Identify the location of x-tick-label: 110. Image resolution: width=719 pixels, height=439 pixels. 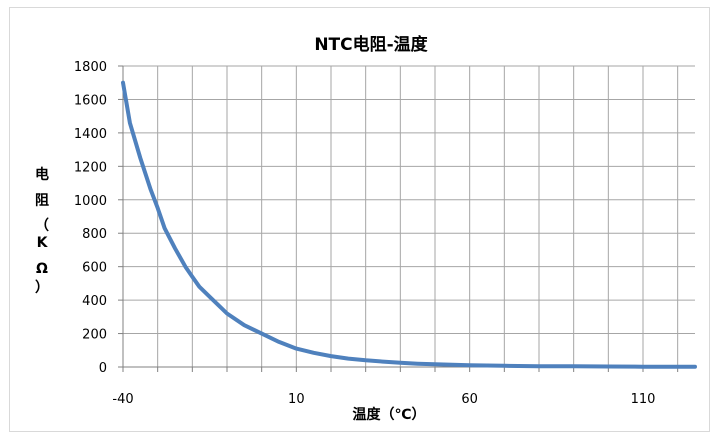
(643, 399).